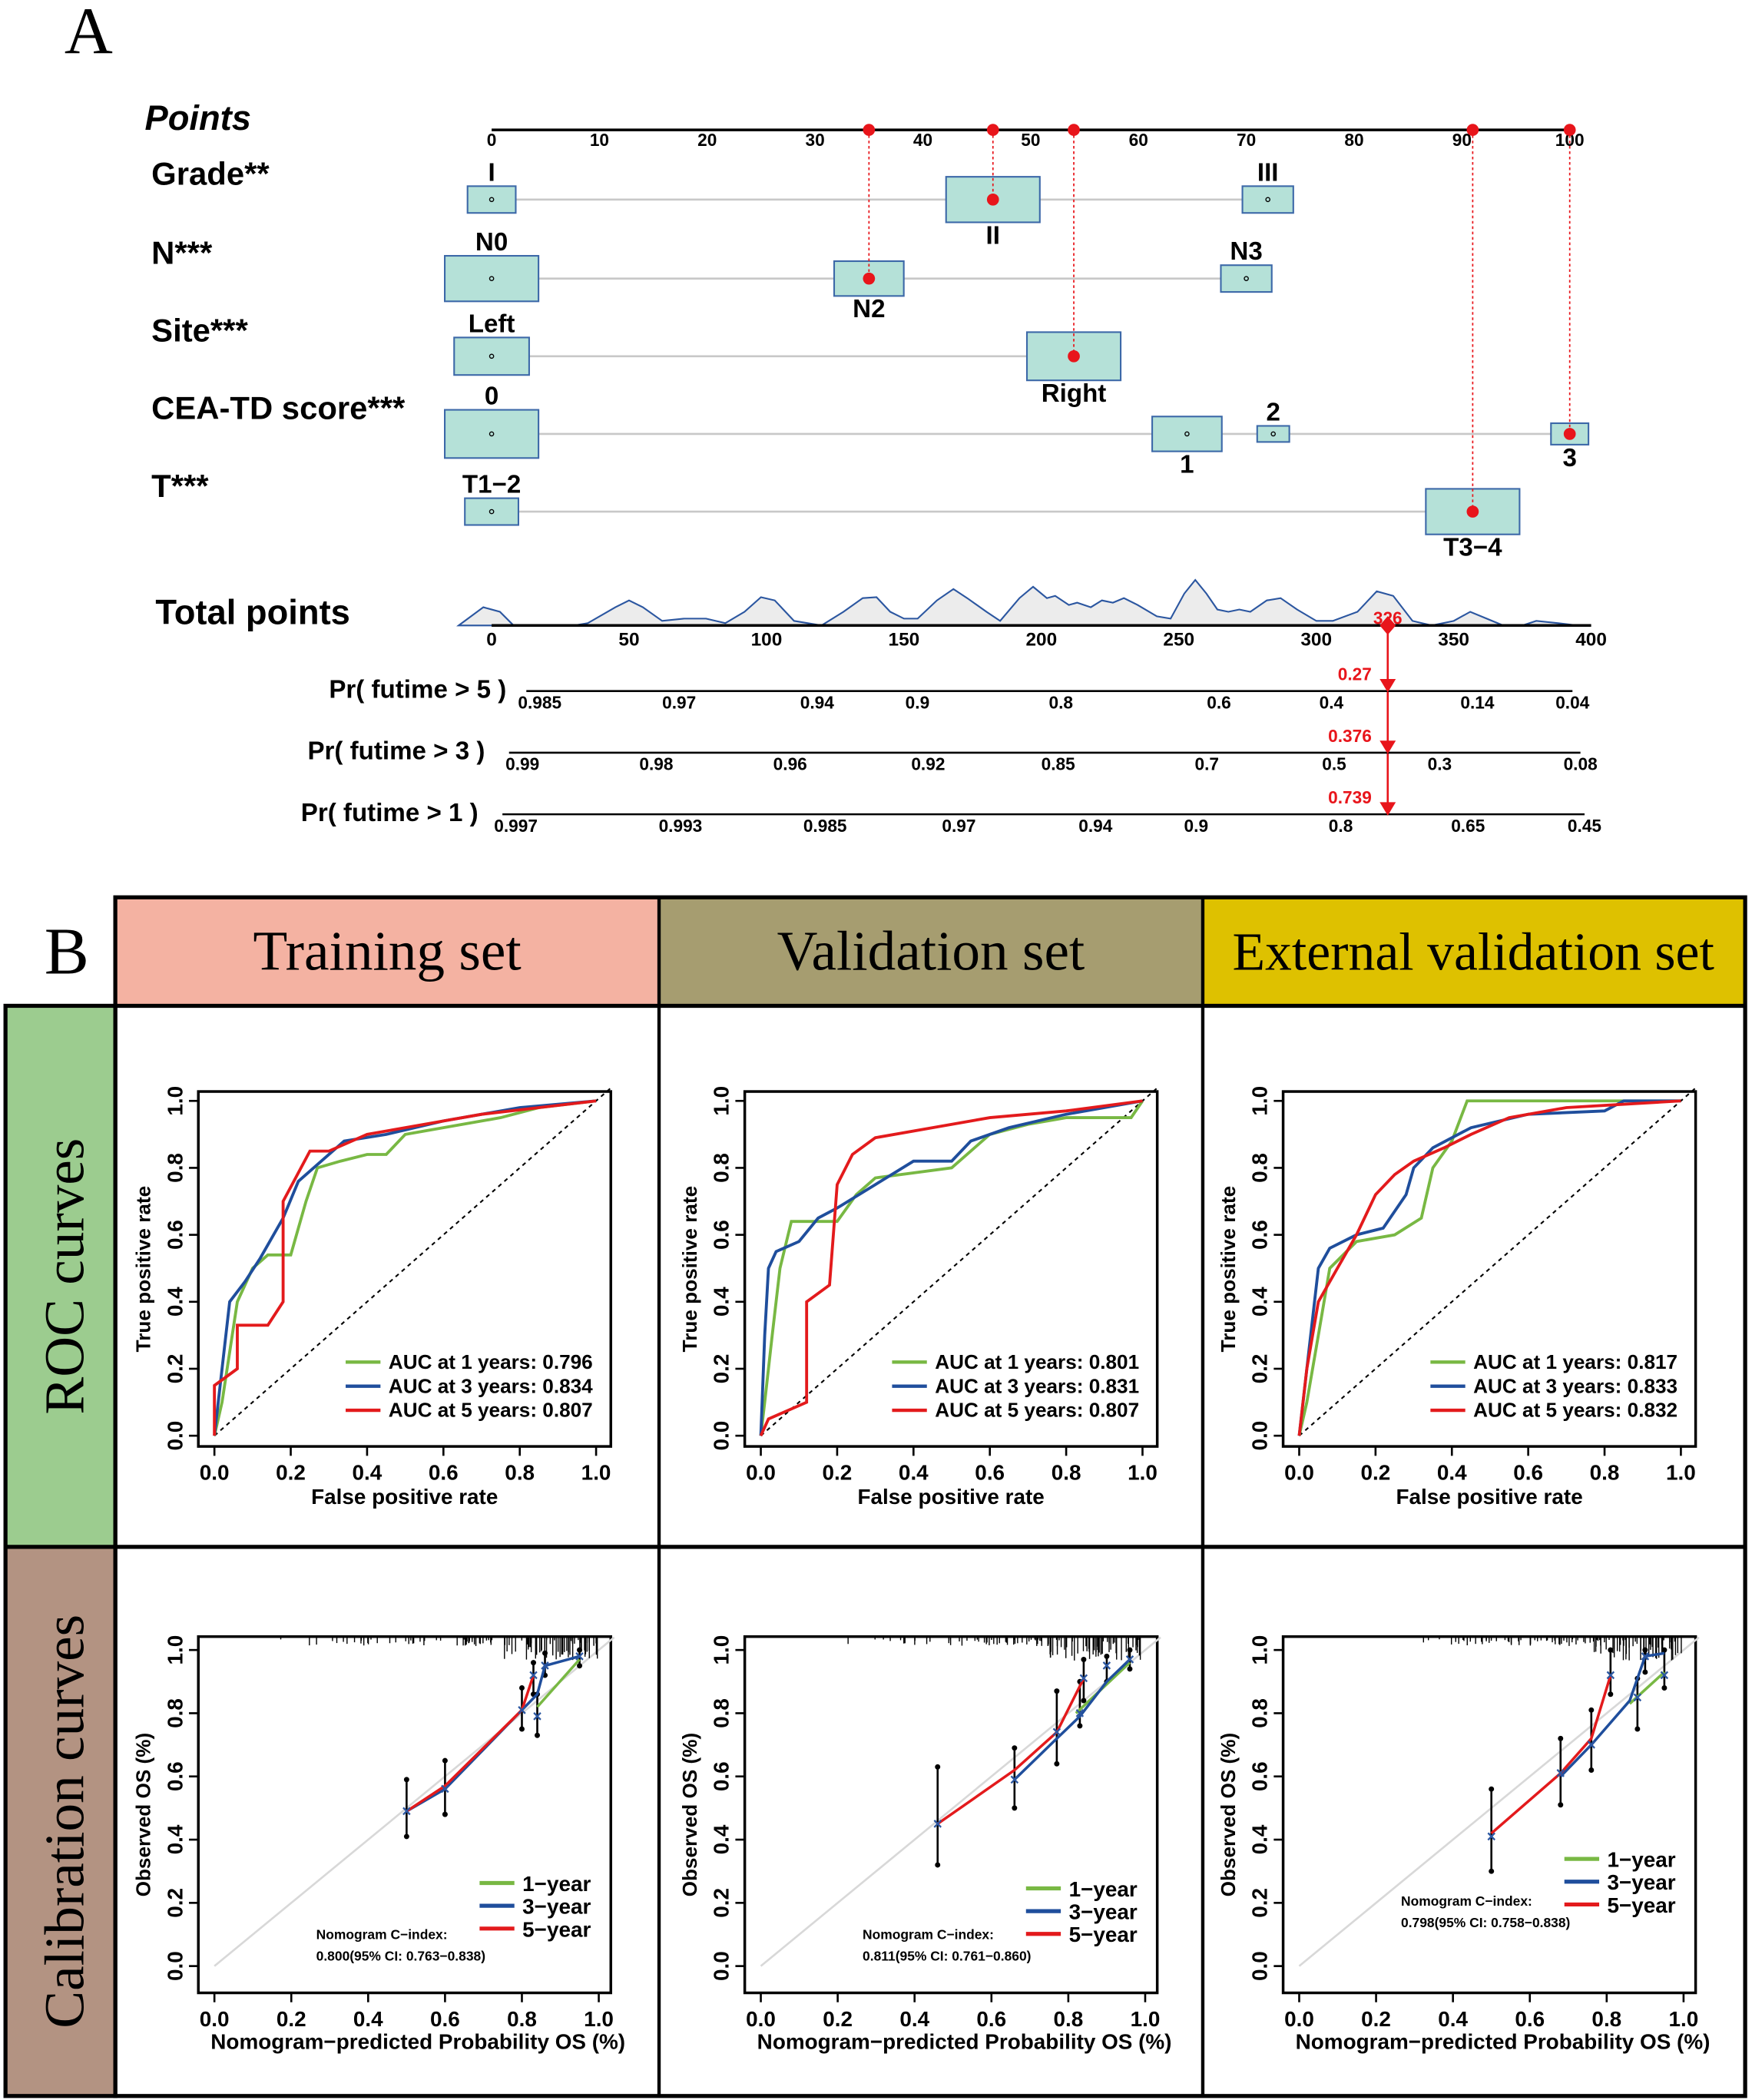 This screenshot has width=1752, height=2100. I want to click on level-label: 1, so click(1187, 464).